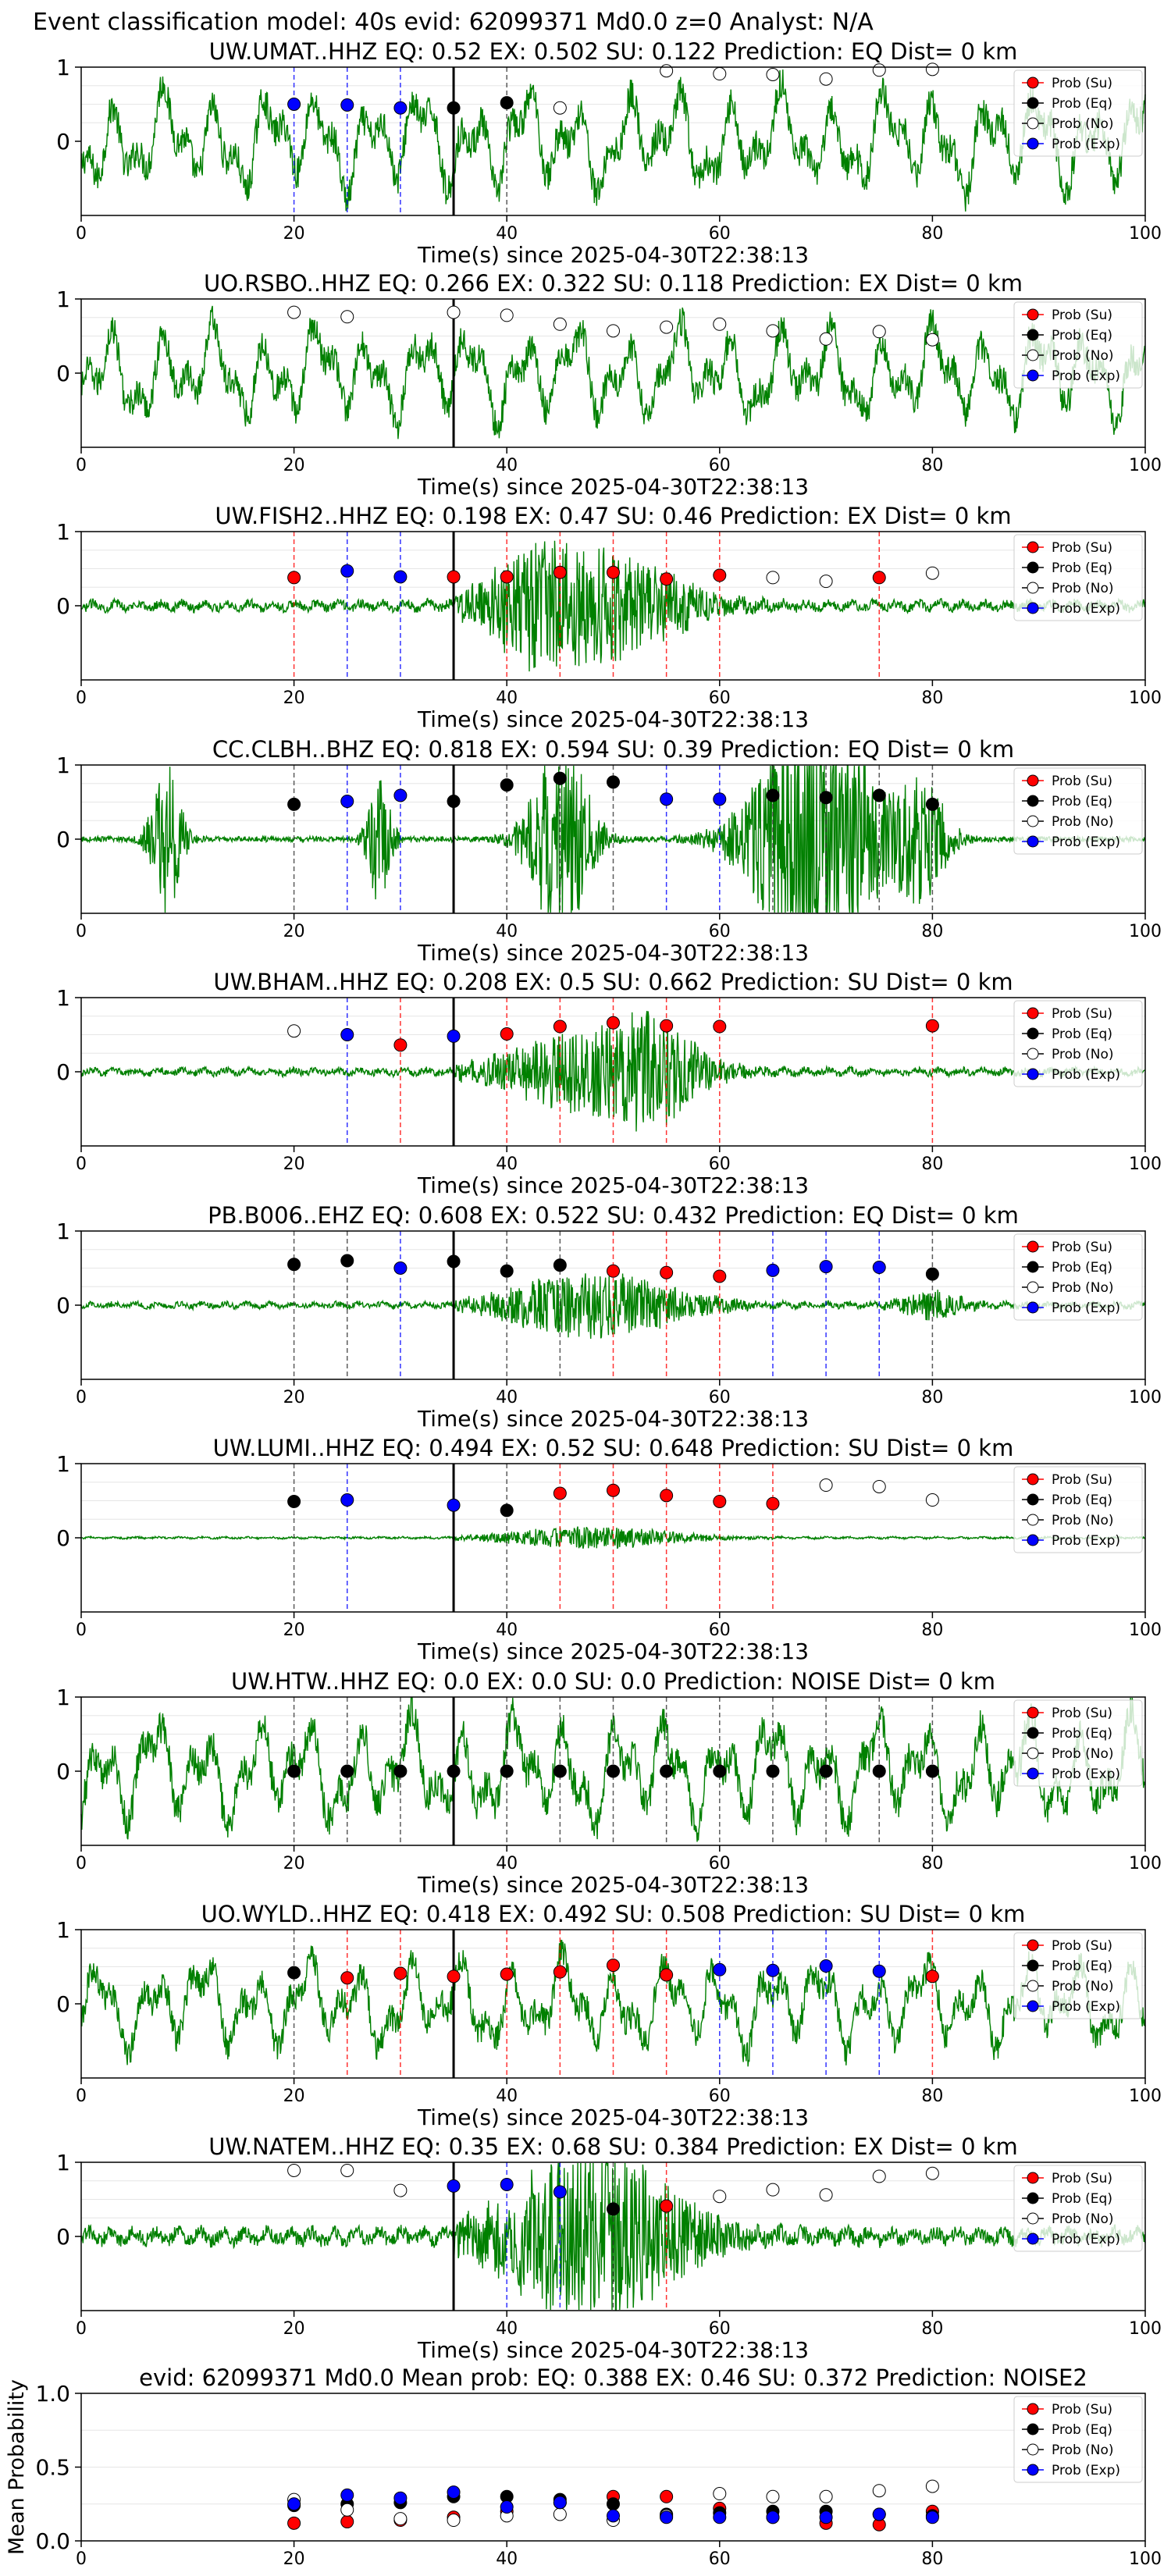 Image resolution: width=1171 pixels, height=2576 pixels. What do you see at coordinates (294, 1164) in the screenshot?
I see `x-tick-label: 20` at bounding box center [294, 1164].